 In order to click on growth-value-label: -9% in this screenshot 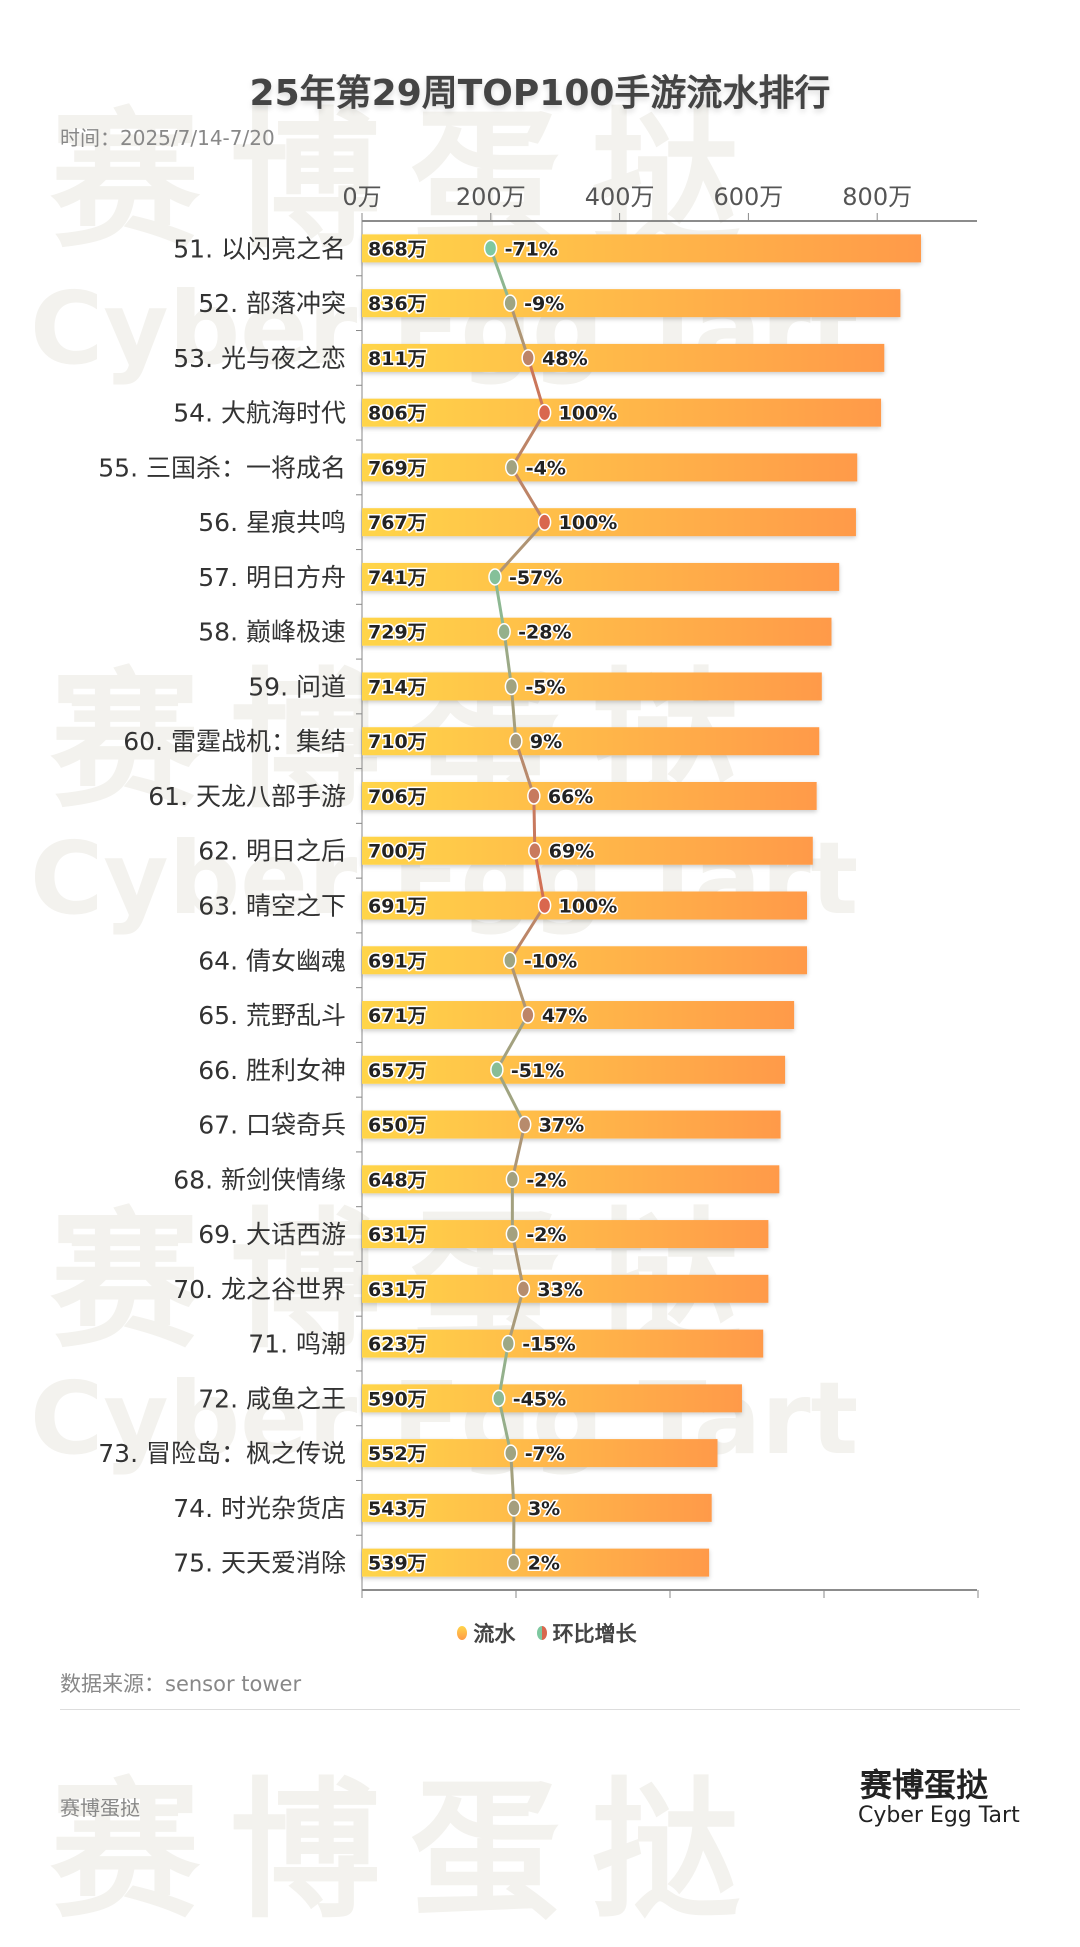, I will do `click(544, 304)`.